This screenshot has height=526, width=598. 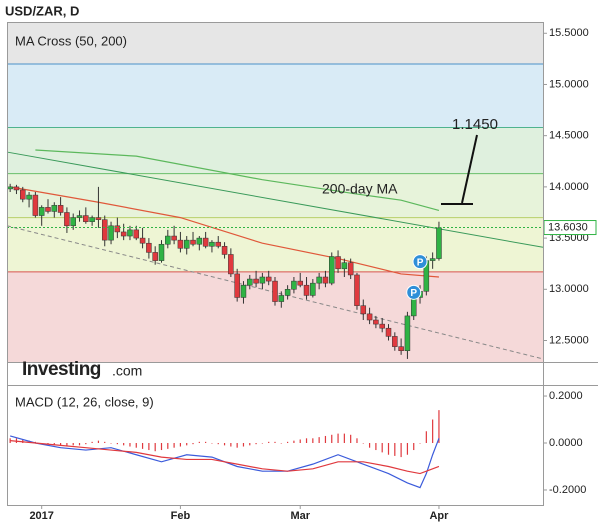 I want to click on event-marker, so click(x=414, y=292).